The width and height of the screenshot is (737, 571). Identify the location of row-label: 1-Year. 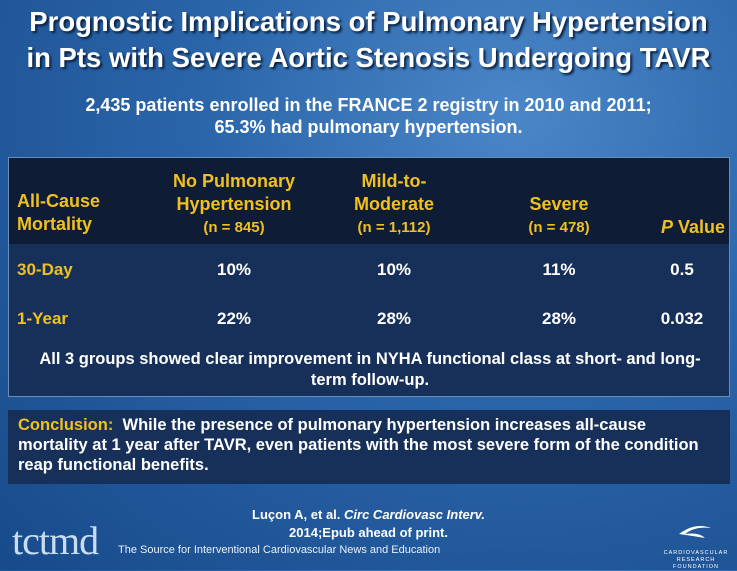
(43, 318).